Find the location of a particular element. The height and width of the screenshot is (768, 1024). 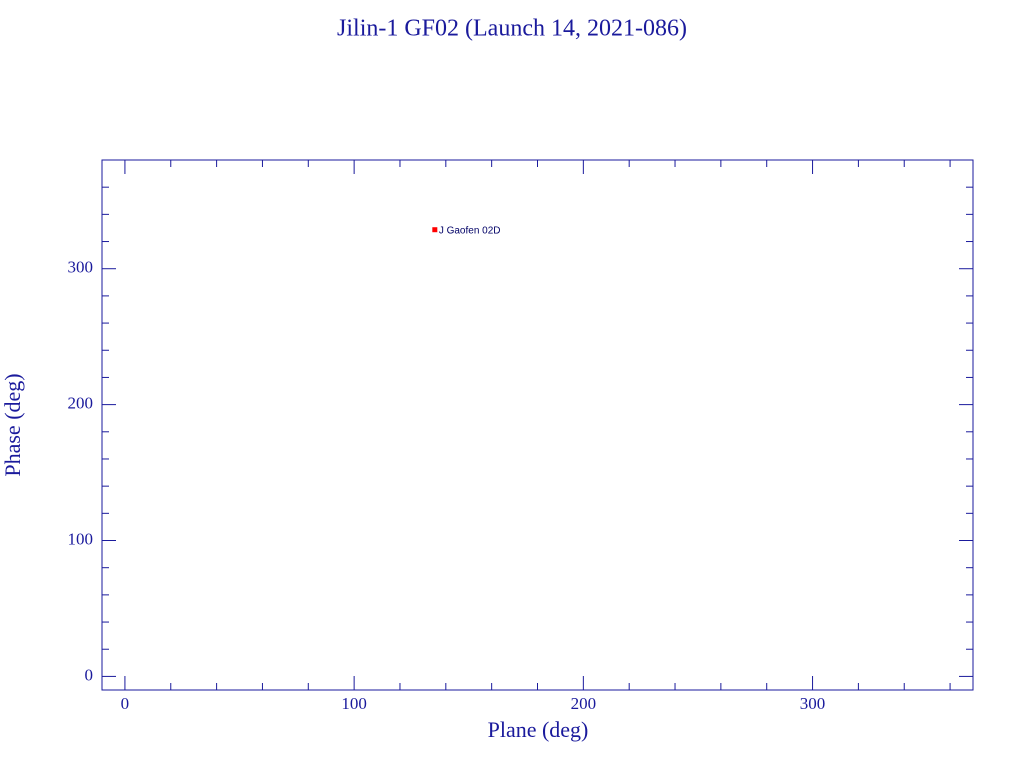

y-tick-label: 100 is located at coordinates (81, 538).